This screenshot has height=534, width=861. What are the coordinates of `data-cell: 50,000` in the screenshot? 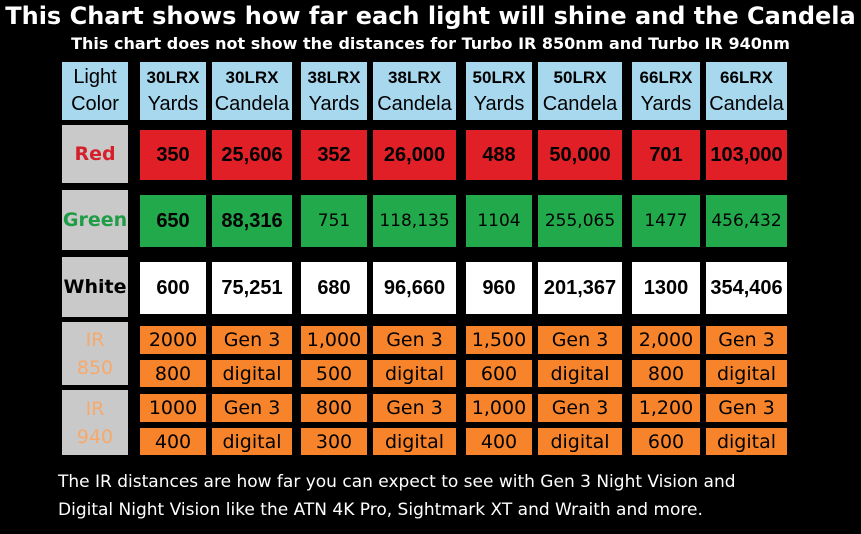 It's located at (580, 155).